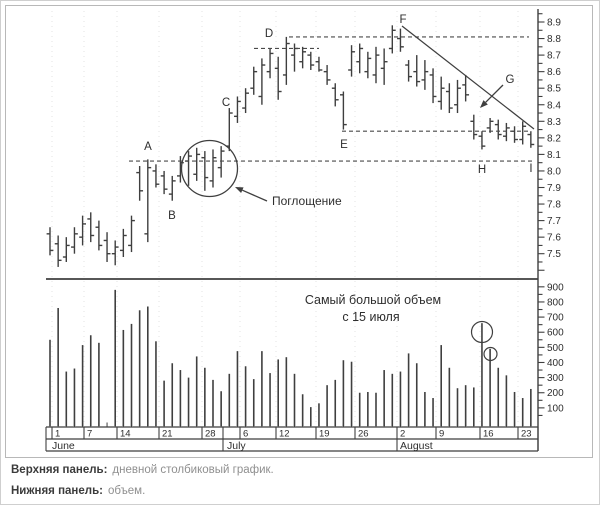 The height and width of the screenshot is (505, 600). Describe the element at coordinates (555, 287) in the screenshot. I see `svg-text: 900` at that location.